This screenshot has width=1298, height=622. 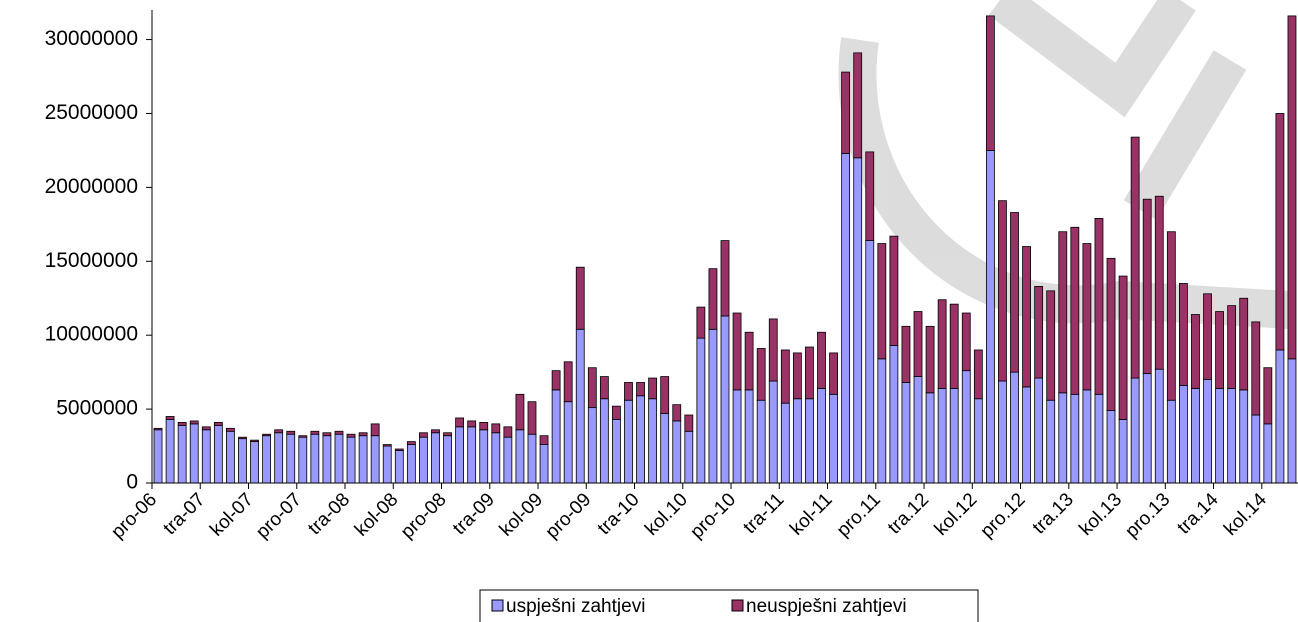 What do you see at coordinates (1100, 514) in the screenshot?
I see `x-tick-label: kol.13` at bounding box center [1100, 514].